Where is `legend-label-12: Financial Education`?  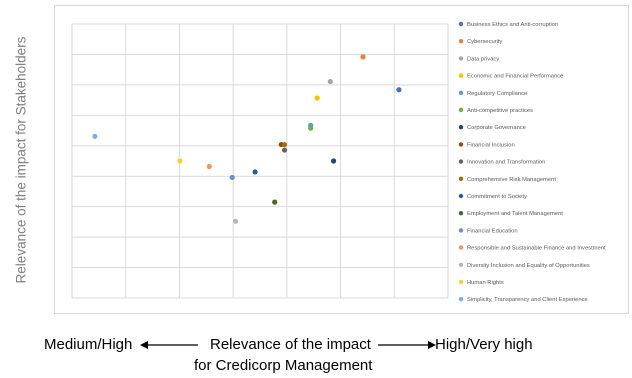
legend-label-12: Financial Education is located at coordinates (492, 231).